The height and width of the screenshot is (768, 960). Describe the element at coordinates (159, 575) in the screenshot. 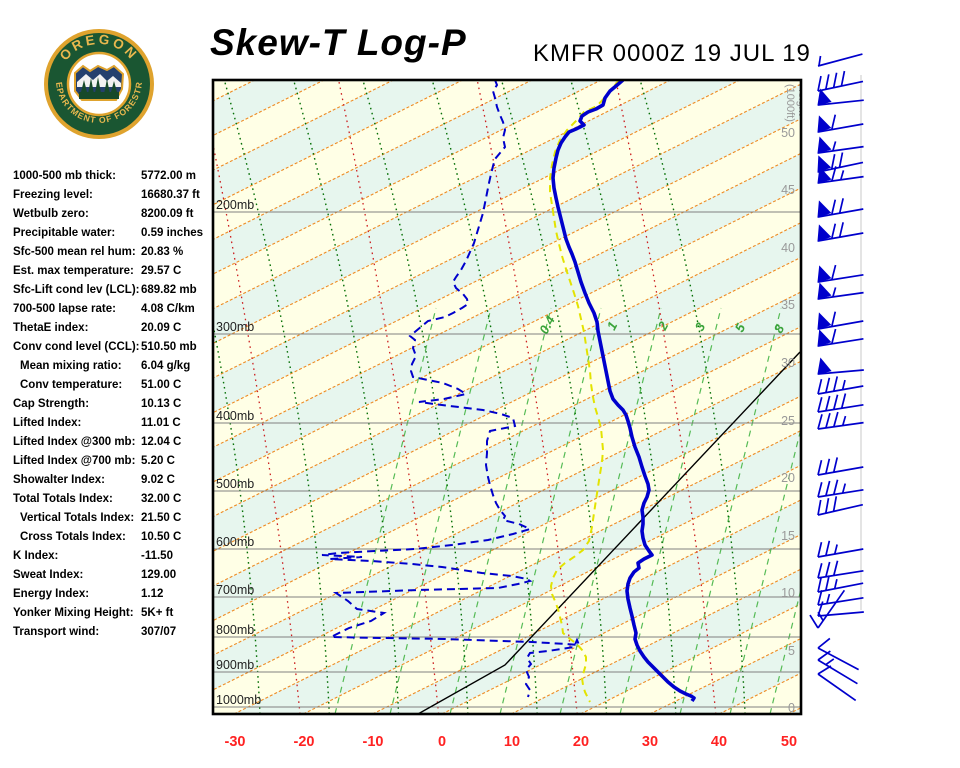

I see `index-value: 129.00` at that location.